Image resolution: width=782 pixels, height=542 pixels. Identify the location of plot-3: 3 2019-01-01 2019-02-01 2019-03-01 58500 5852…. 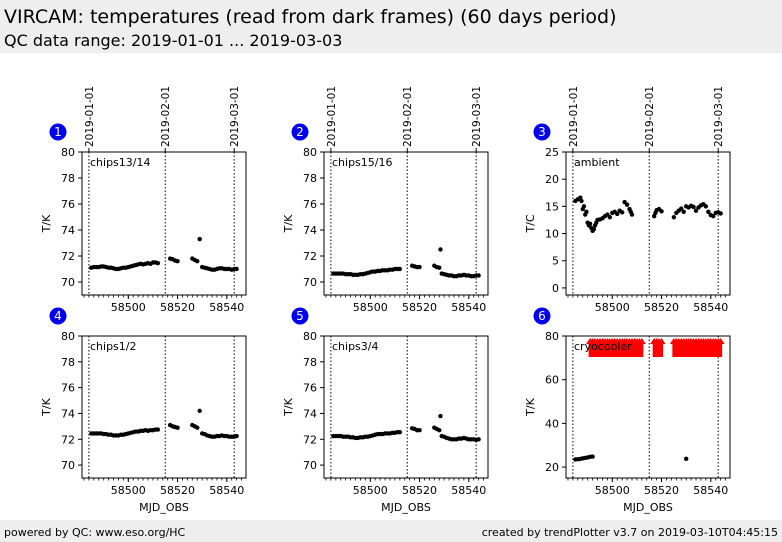
(627, 200).